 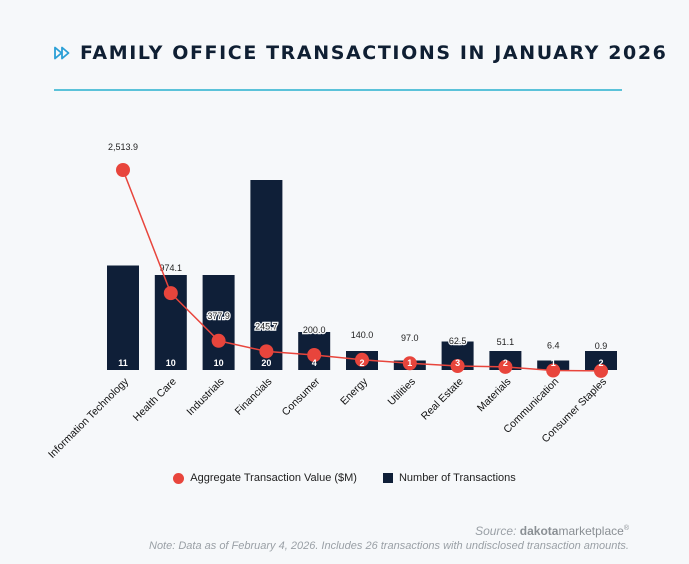 I want to click on category-label-7: Real Estate, so click(x=442, y=399).